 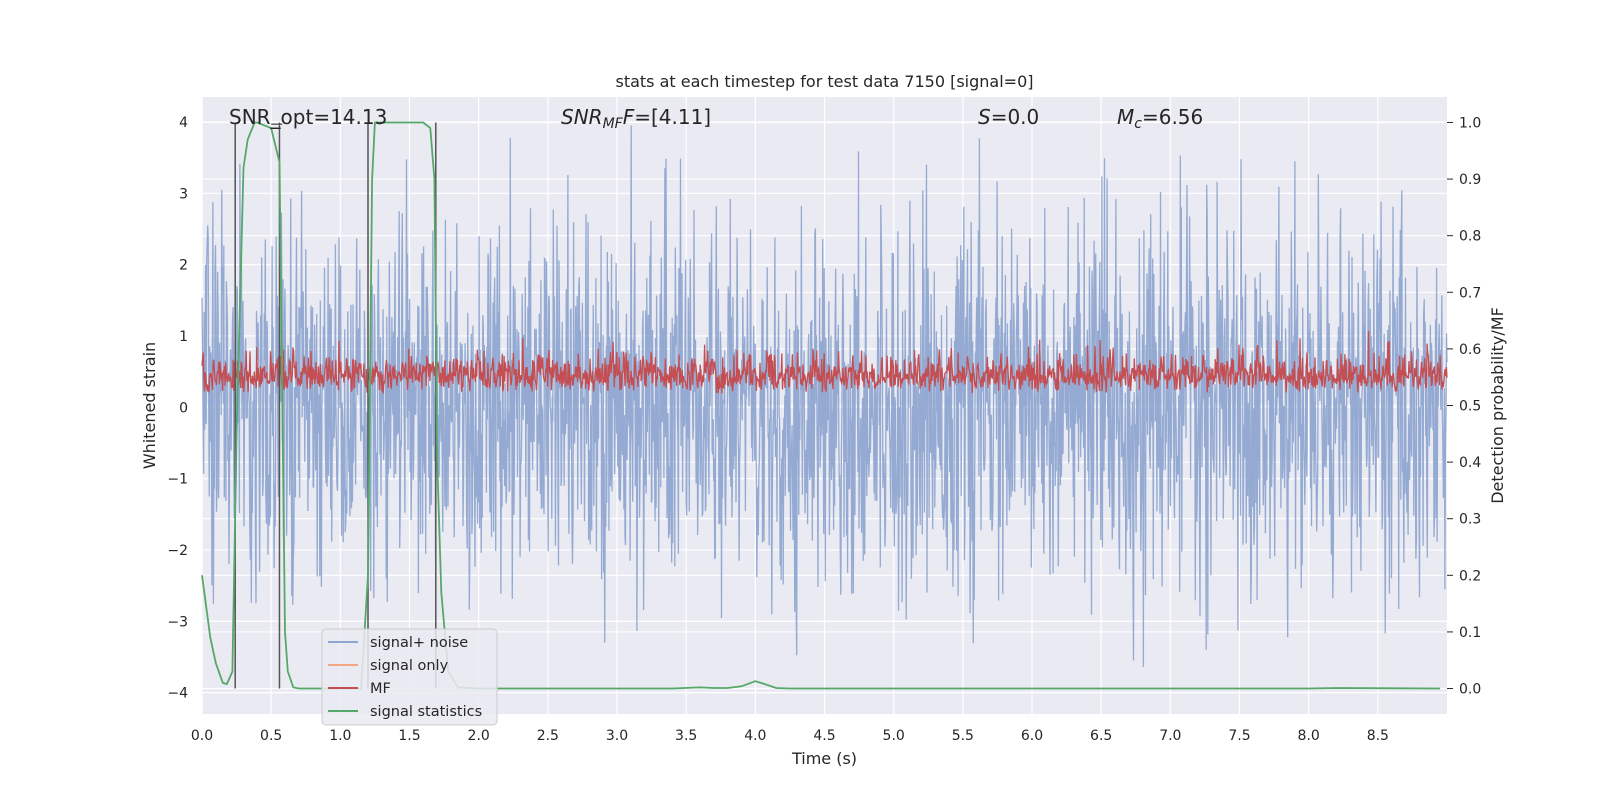 I want to click on y-right-tick-label: 0.6, so click(x=1470, y=350).